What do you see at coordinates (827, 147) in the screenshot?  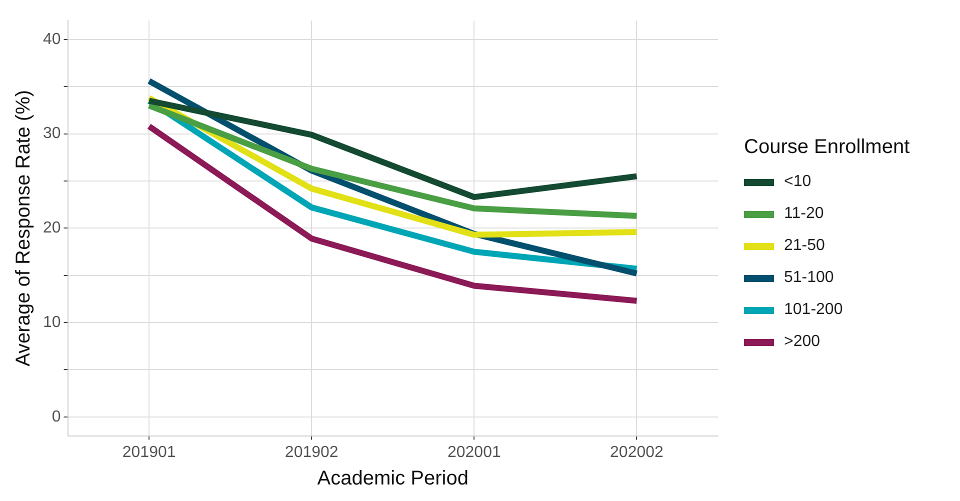 I see `legend-title: Course Enrollment` at bounding box center [827, 147].